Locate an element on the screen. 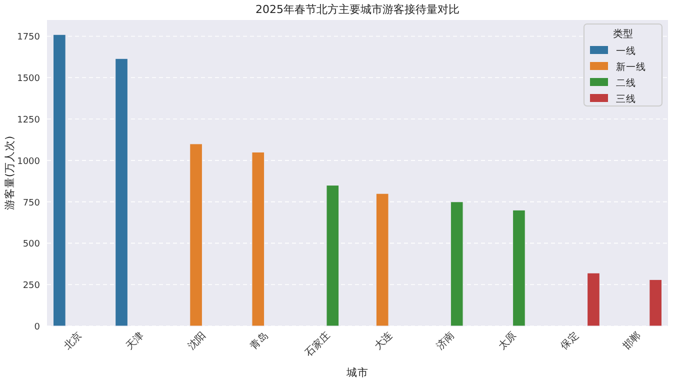  y-tick-label: 750 is located at coordinates (31, 203).